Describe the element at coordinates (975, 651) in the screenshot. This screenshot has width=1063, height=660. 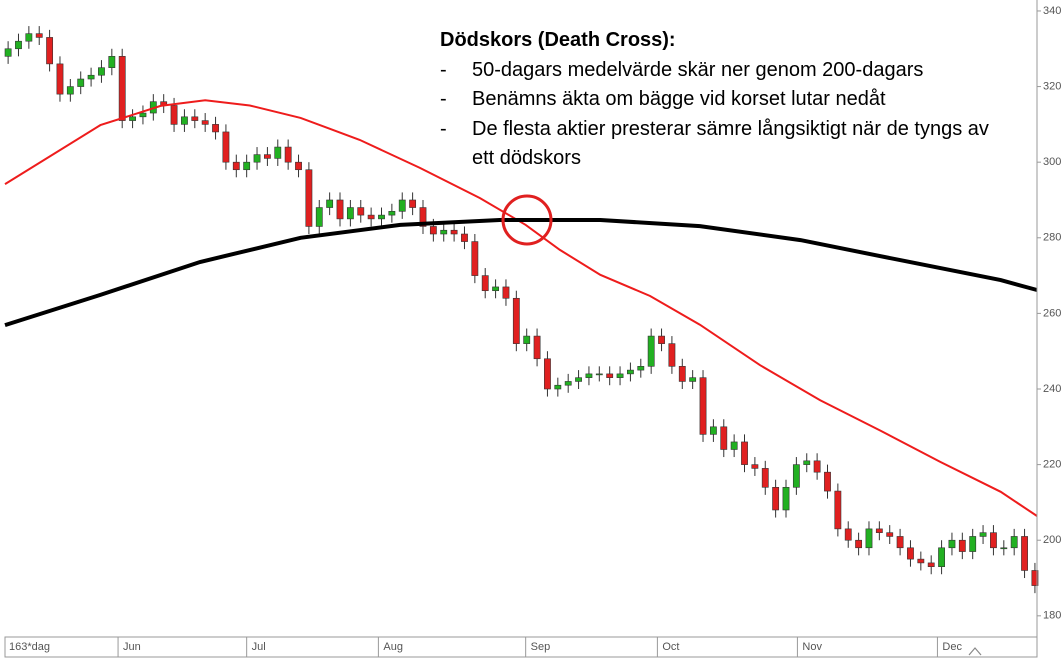
I see `scroll-arrow` at that location.